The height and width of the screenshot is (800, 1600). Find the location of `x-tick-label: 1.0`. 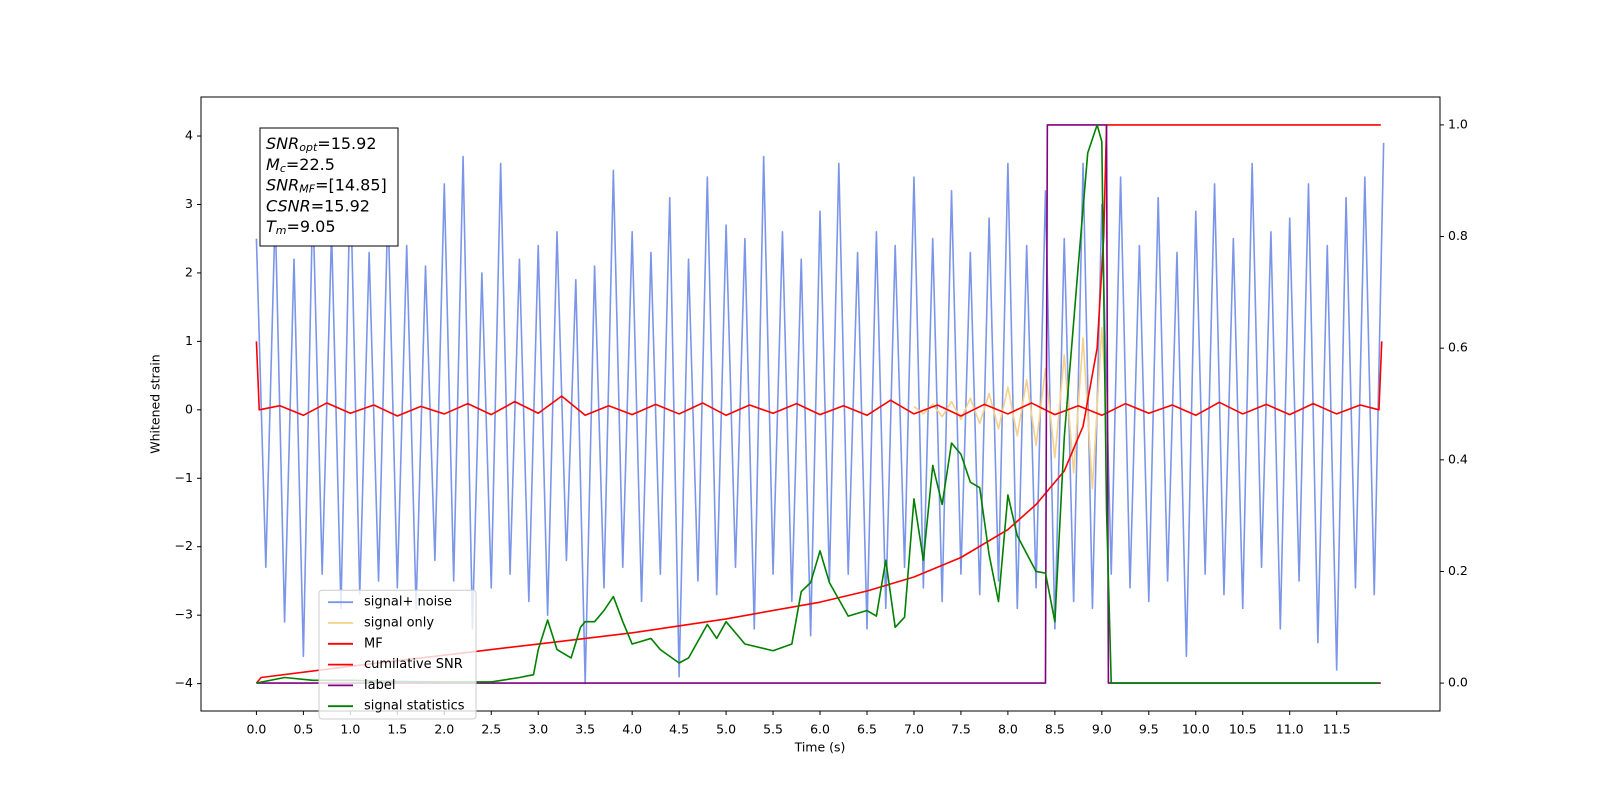

x-tick-label: 1.0 is located at coordinates (350, 729).